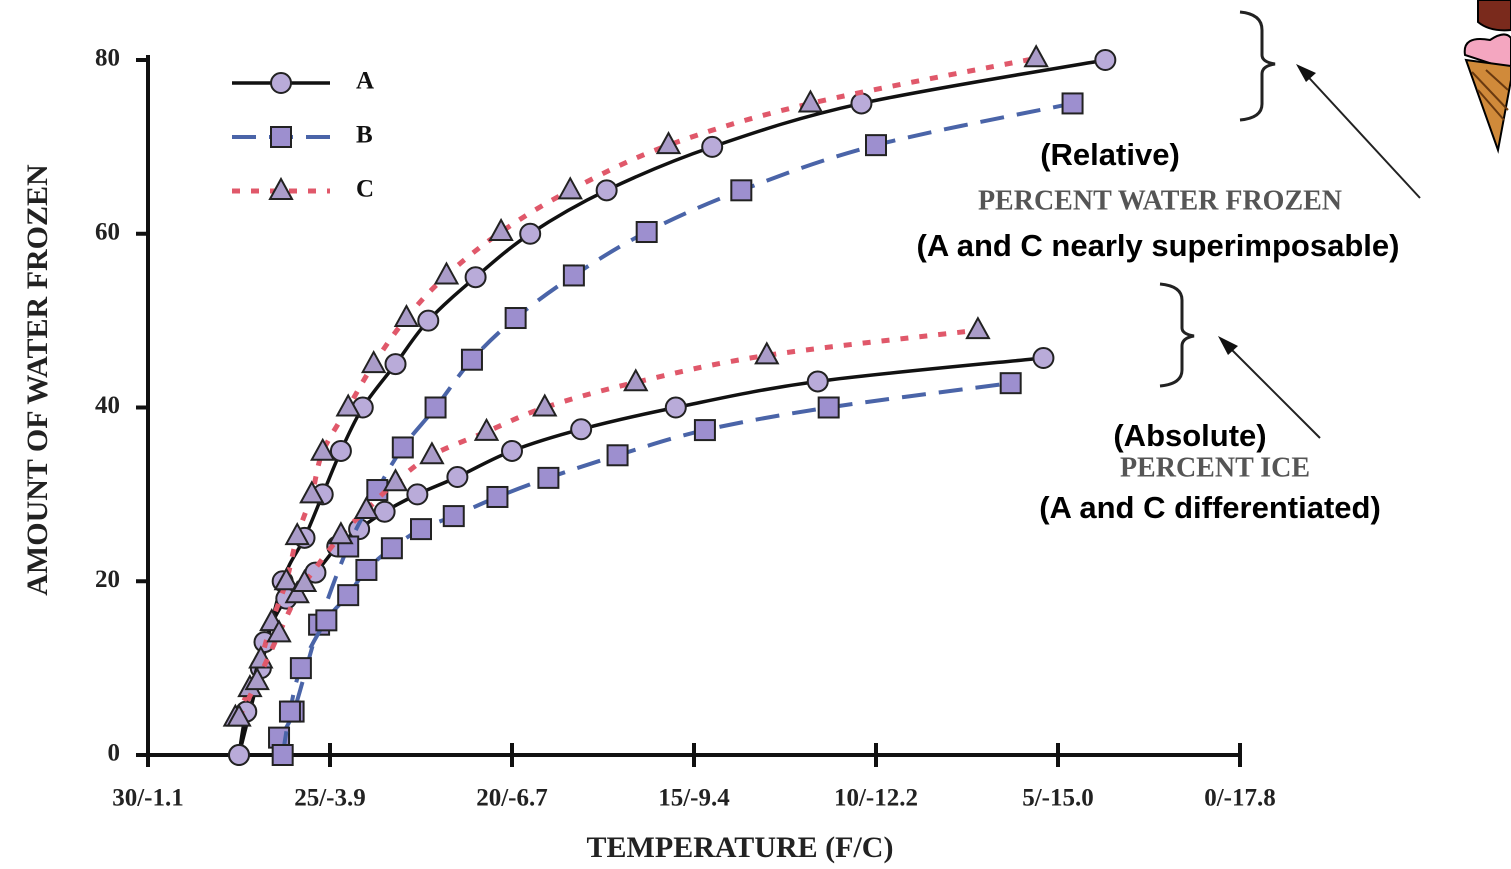 This screenshot has height=869, width=1511. I want to click on y-tick-label: 20, so click(107, 579).